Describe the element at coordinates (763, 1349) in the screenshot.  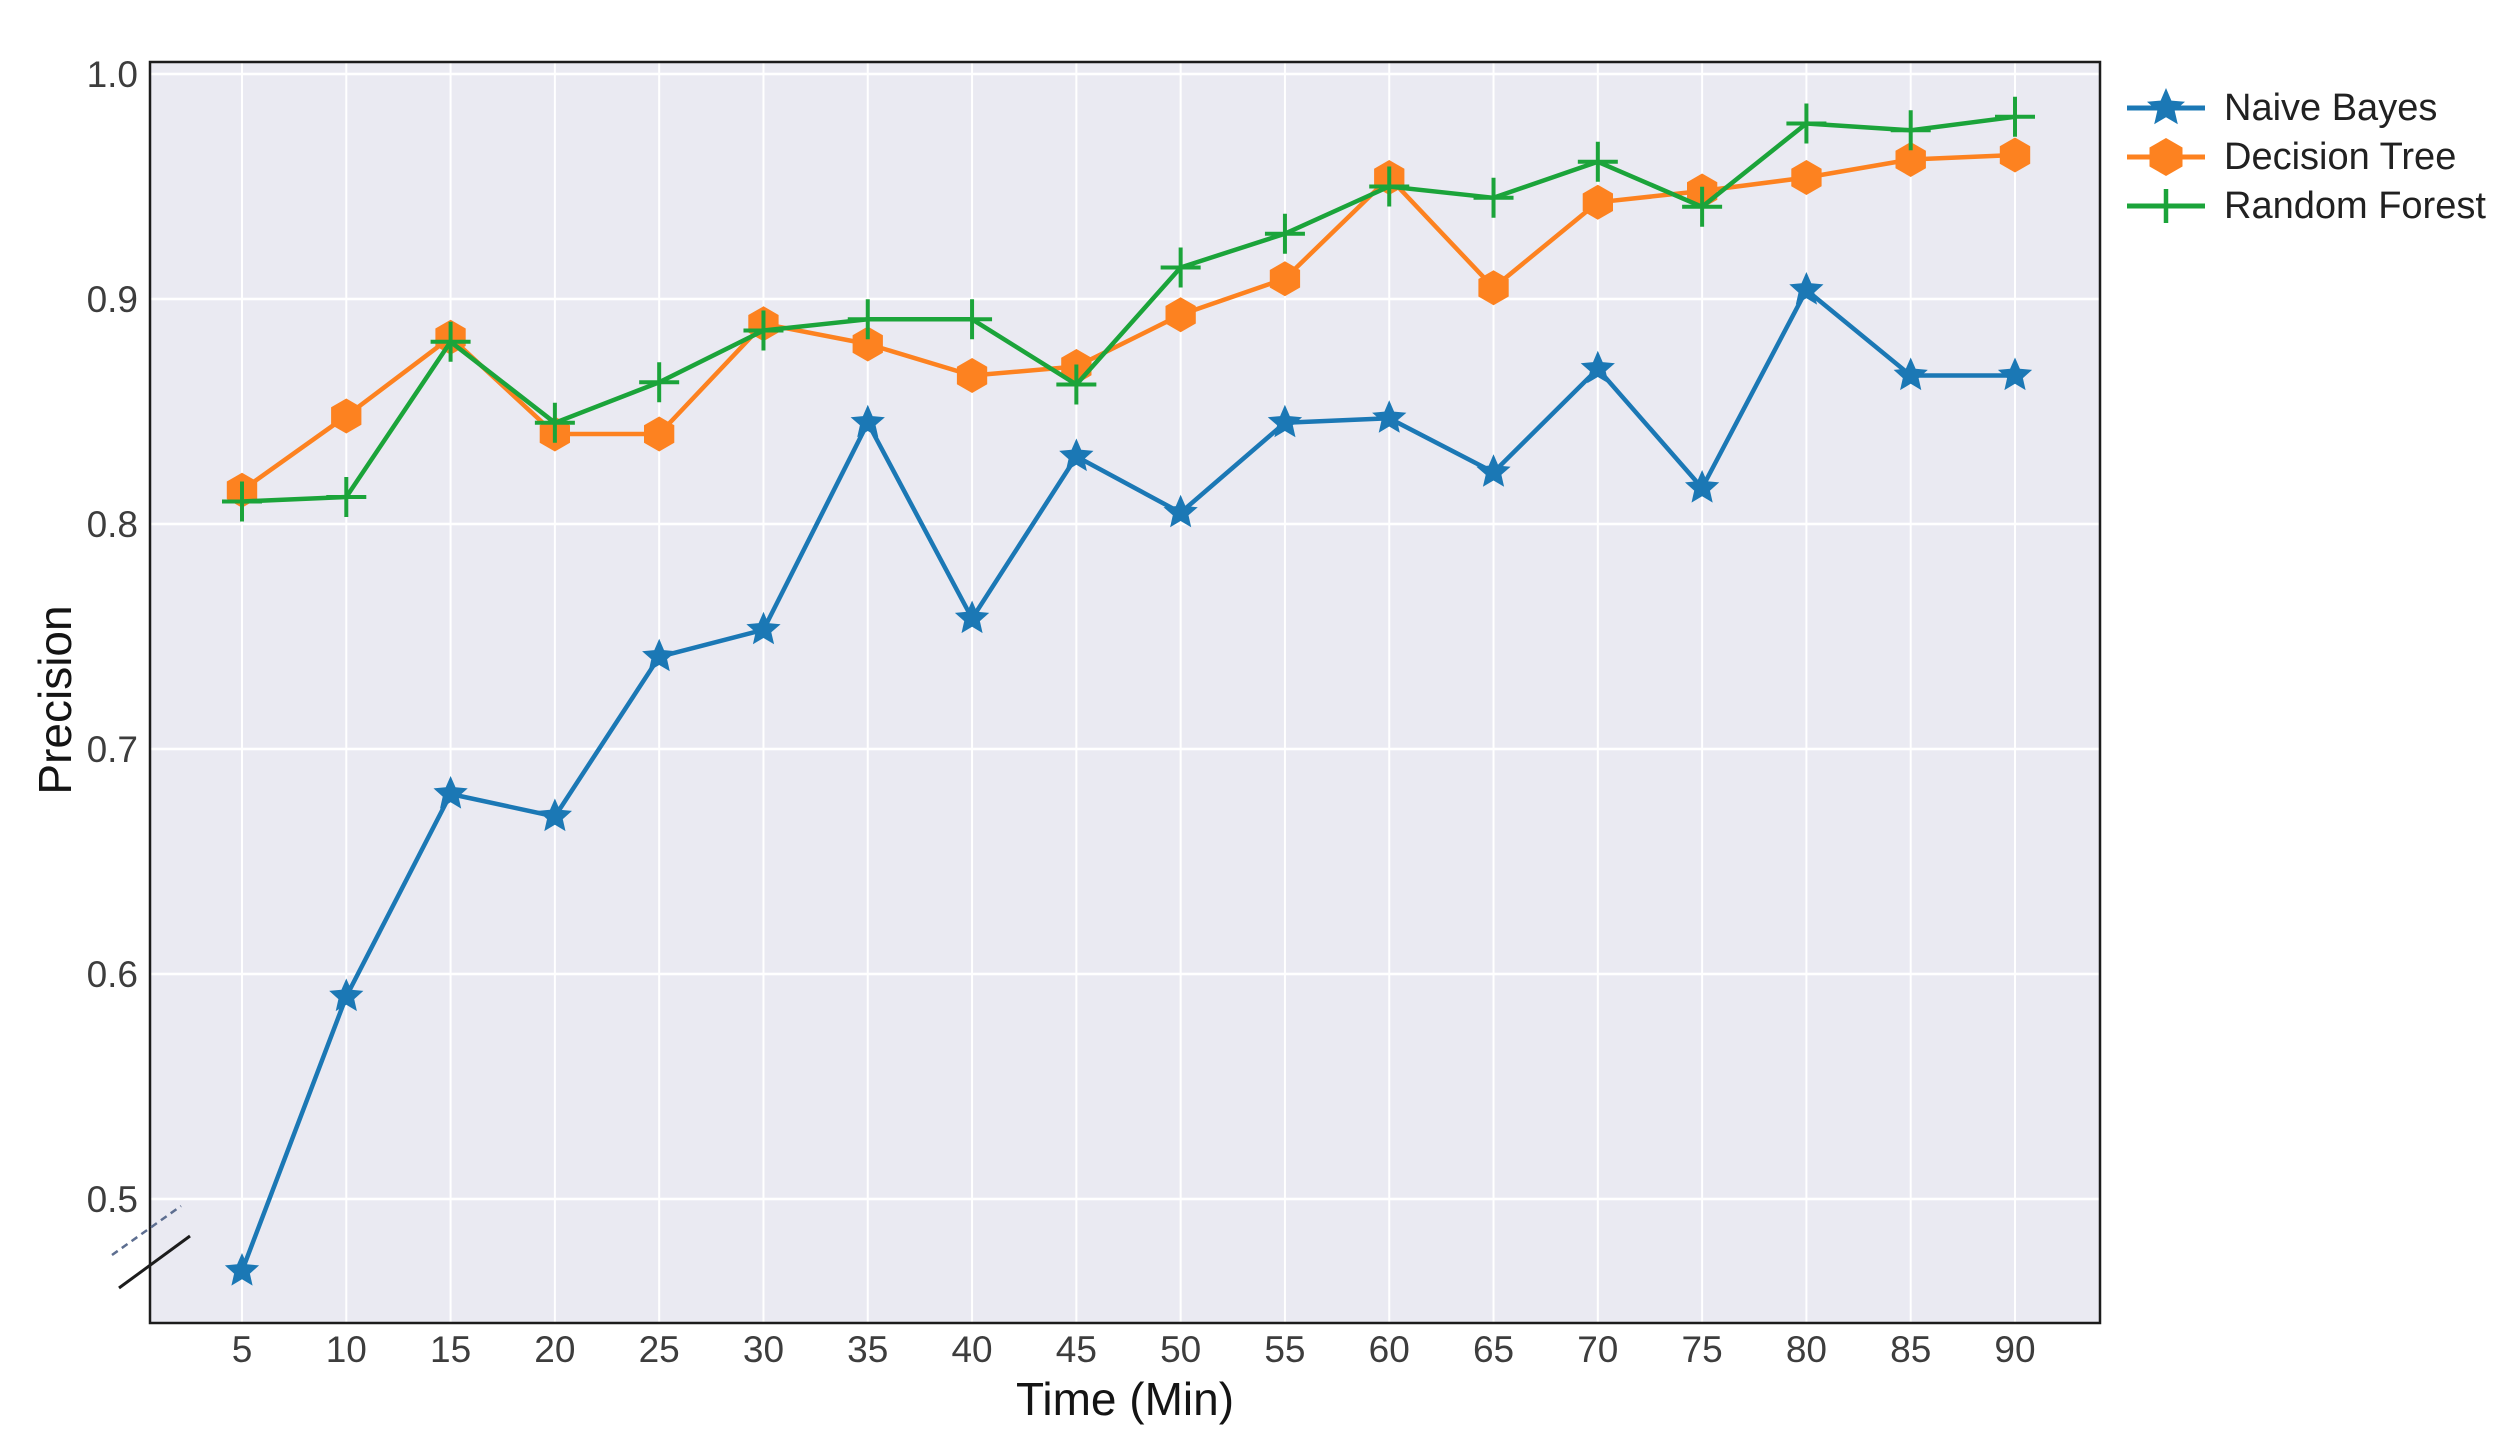
I see `x-tick-label: 30` at that location.